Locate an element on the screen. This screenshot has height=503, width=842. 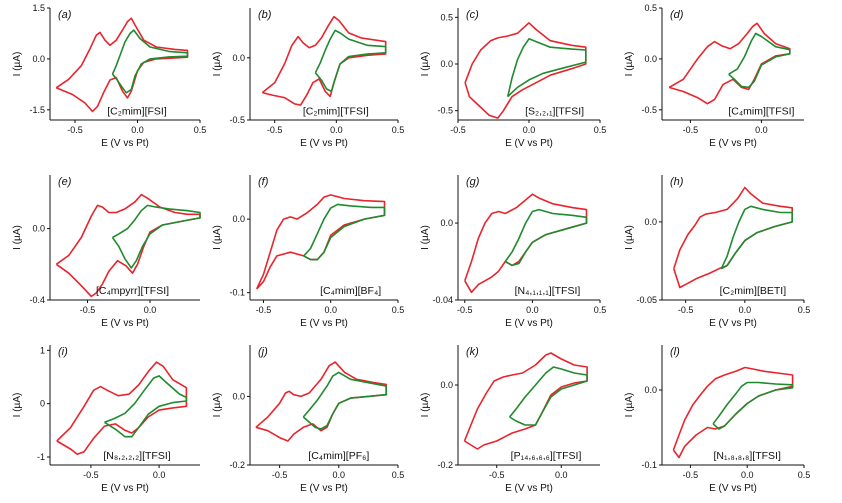
ionic-liquid-label: [C₄mim][TFSI] is located at coordinates (761, 111).